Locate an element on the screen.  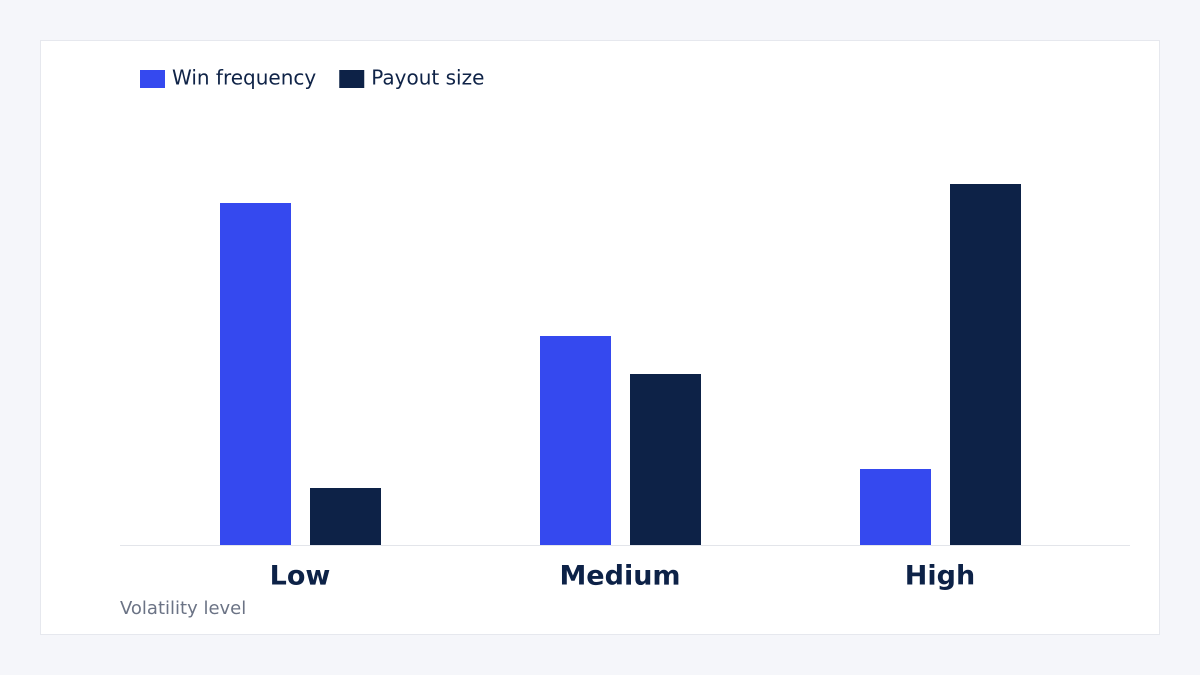
x-axis-title: Volatility level is located at coordinates (183, 608).